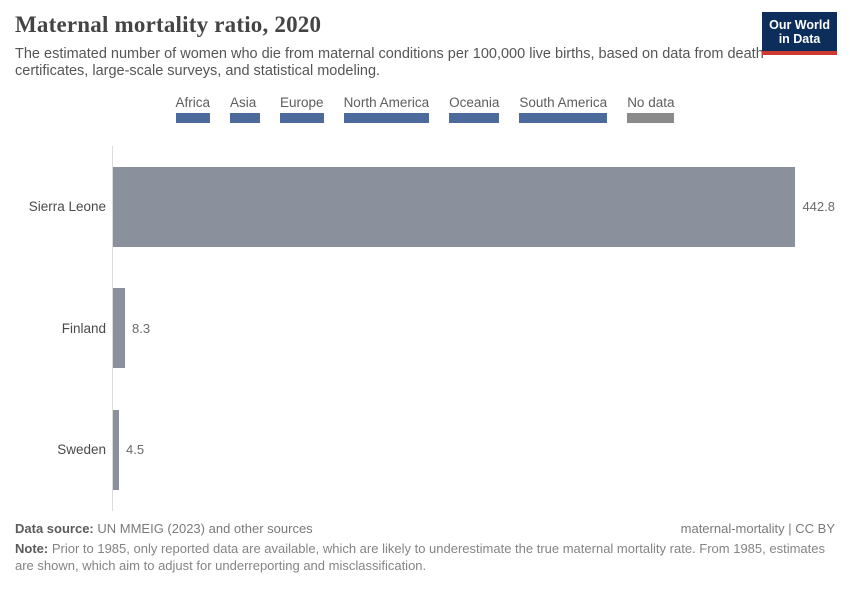  I want to click on legend-label: Europe, so click(302, 102).